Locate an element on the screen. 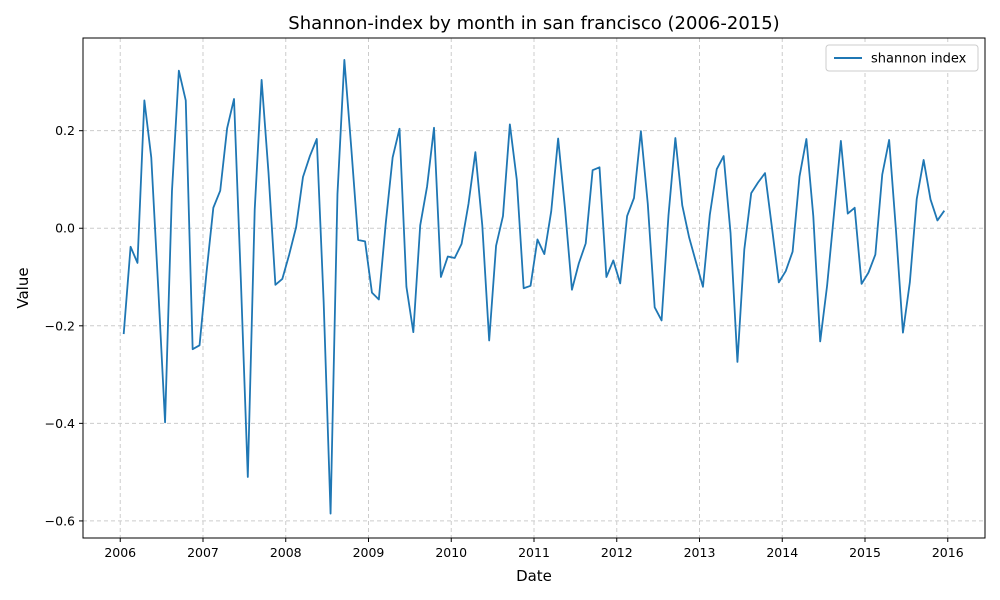 Image resolution: width=1000 pixels, height=600 pixels. legend: shannon index is located at coordinates (902, 58).